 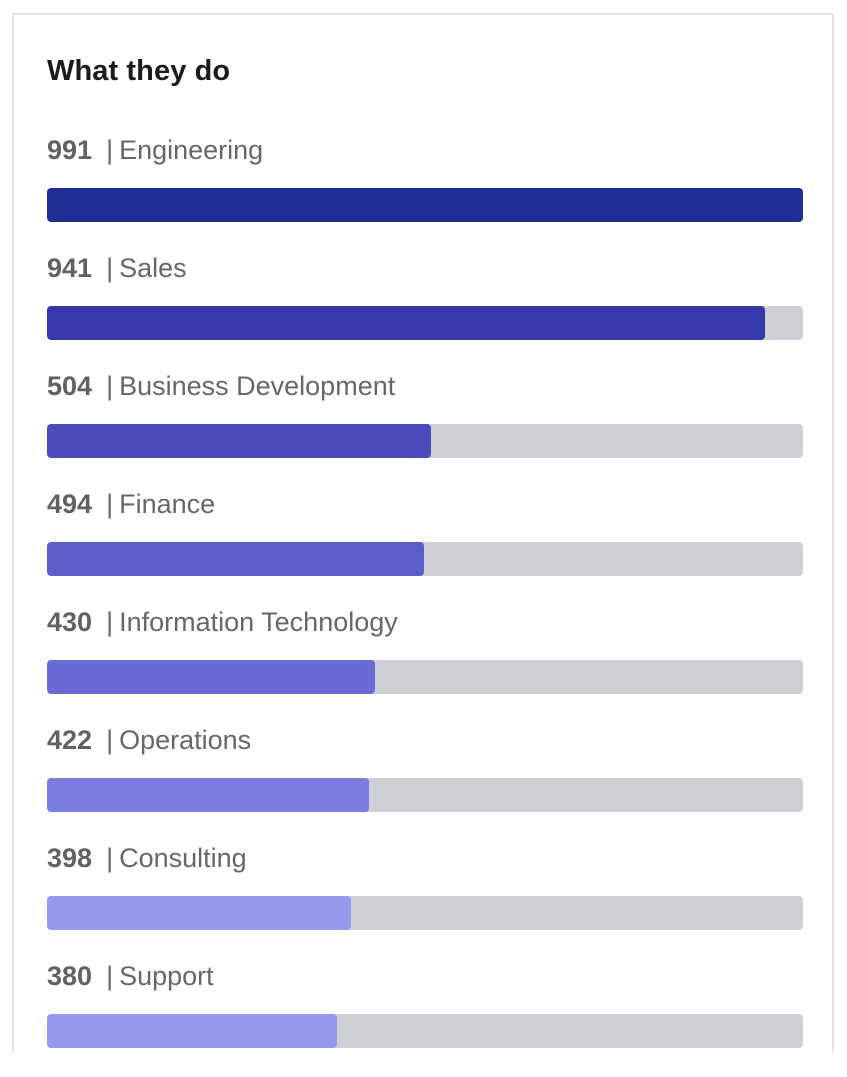 What do you see at coordinates (167, 504) in the screenshot?
I see `bar-category-label: Finance` at bounding box center [167, 504].